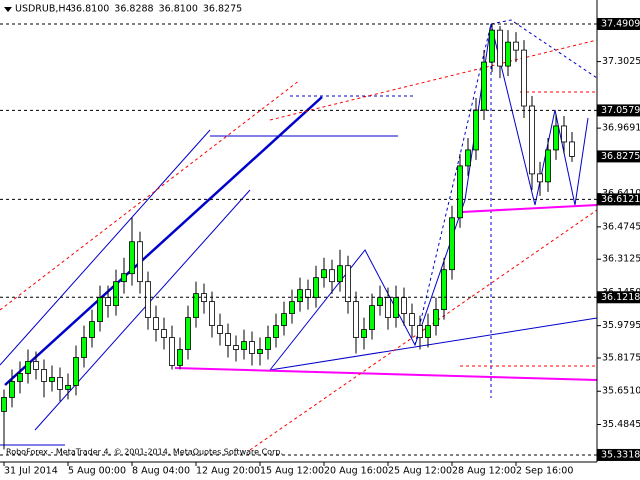 This screenshot has height=480, width=640. I want to click on x-tick-label: 15 Aug 12:00, so click(292, 471).